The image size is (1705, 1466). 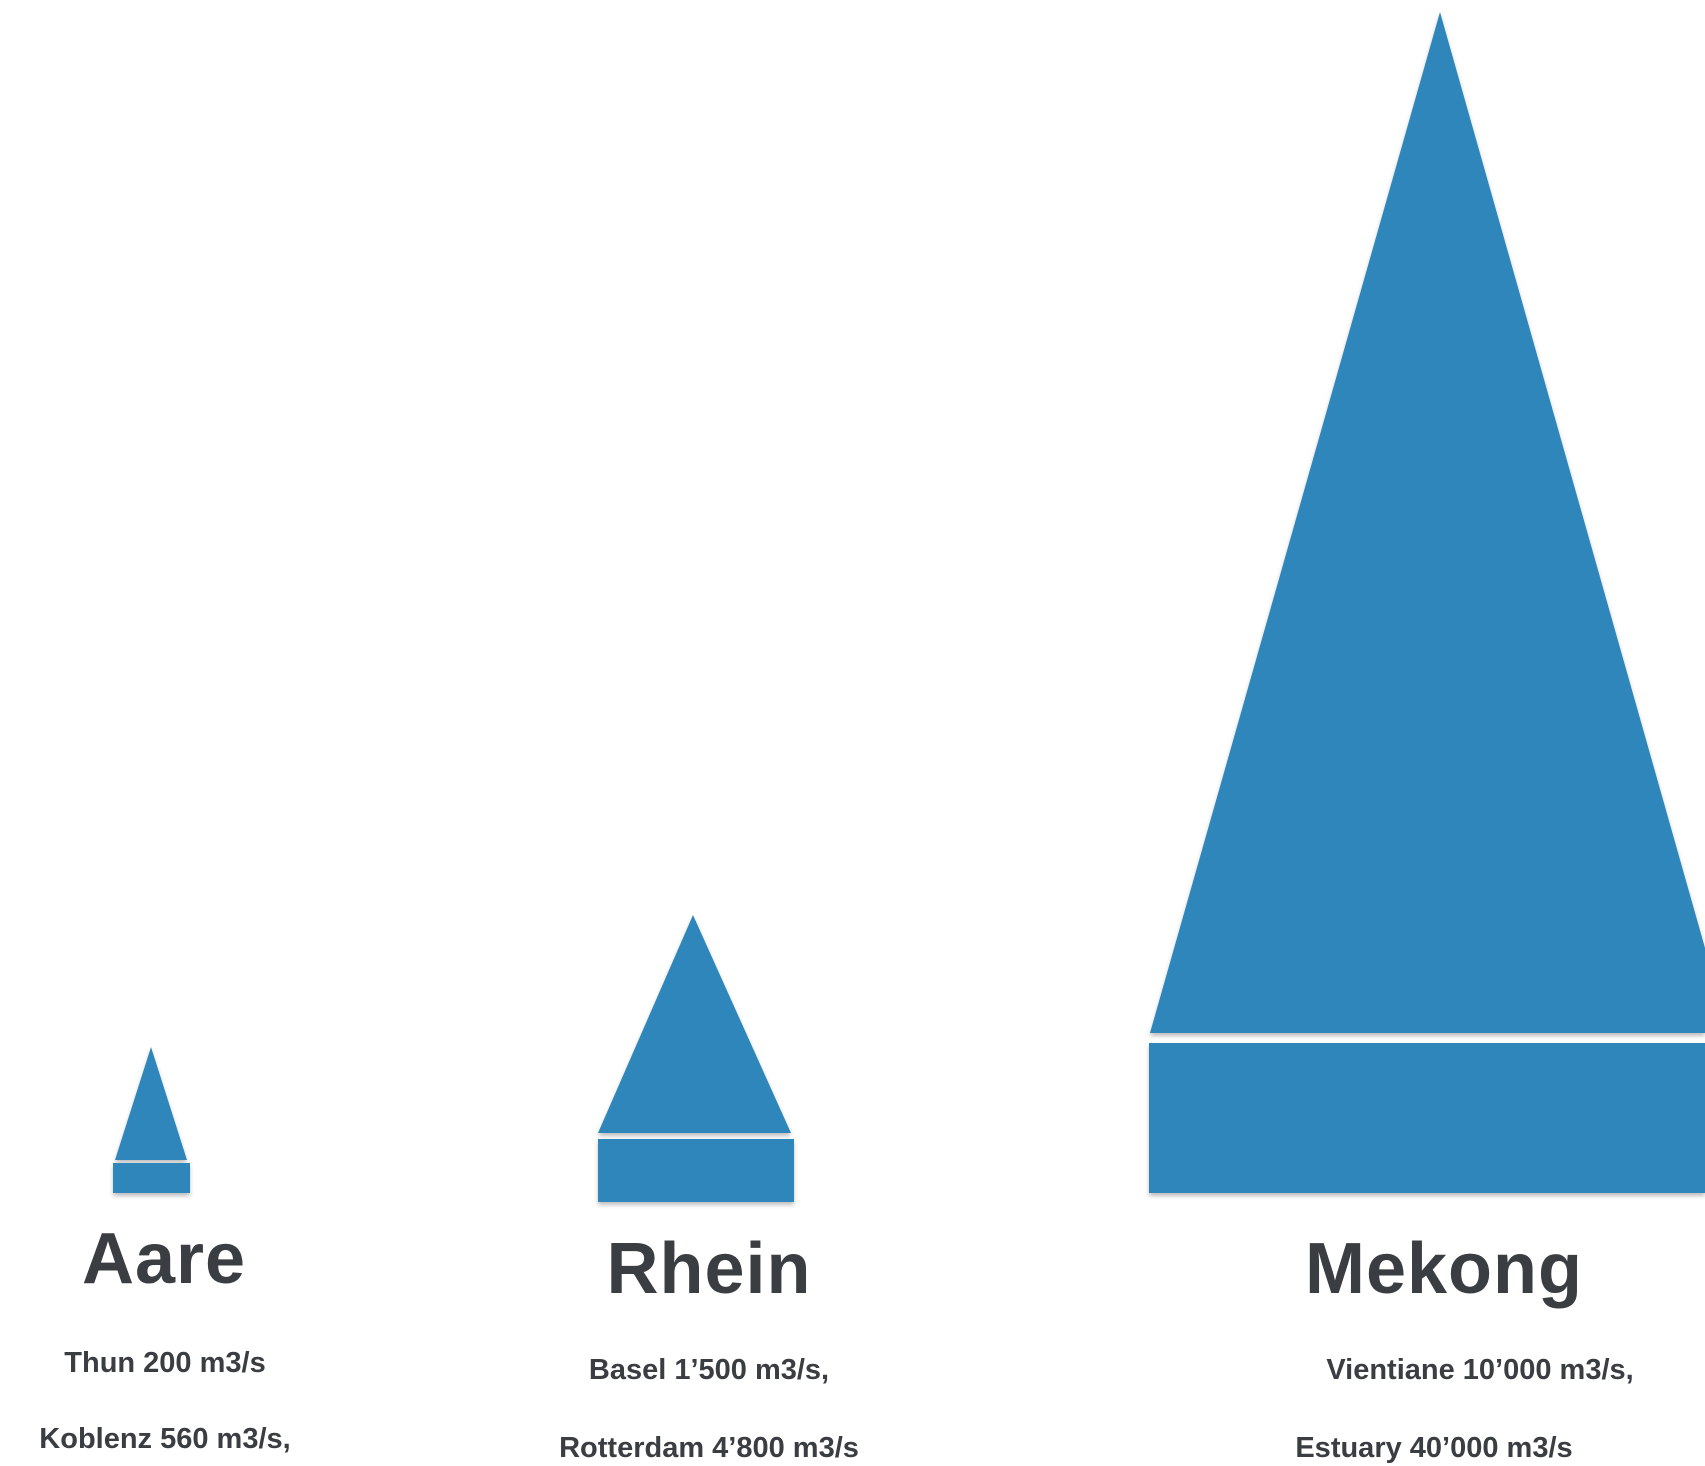 I want to click on mekong-station-2: Estuary 40’000 m3/s, so click(x=1434, y=1448).